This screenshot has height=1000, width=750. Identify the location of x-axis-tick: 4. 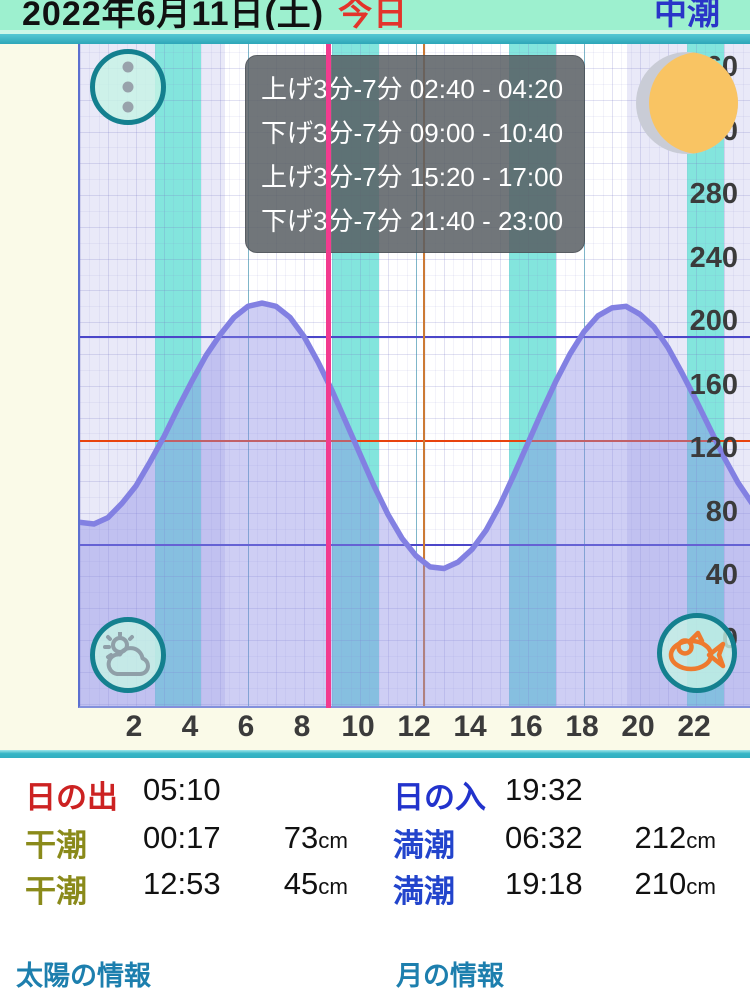
(190, 726).